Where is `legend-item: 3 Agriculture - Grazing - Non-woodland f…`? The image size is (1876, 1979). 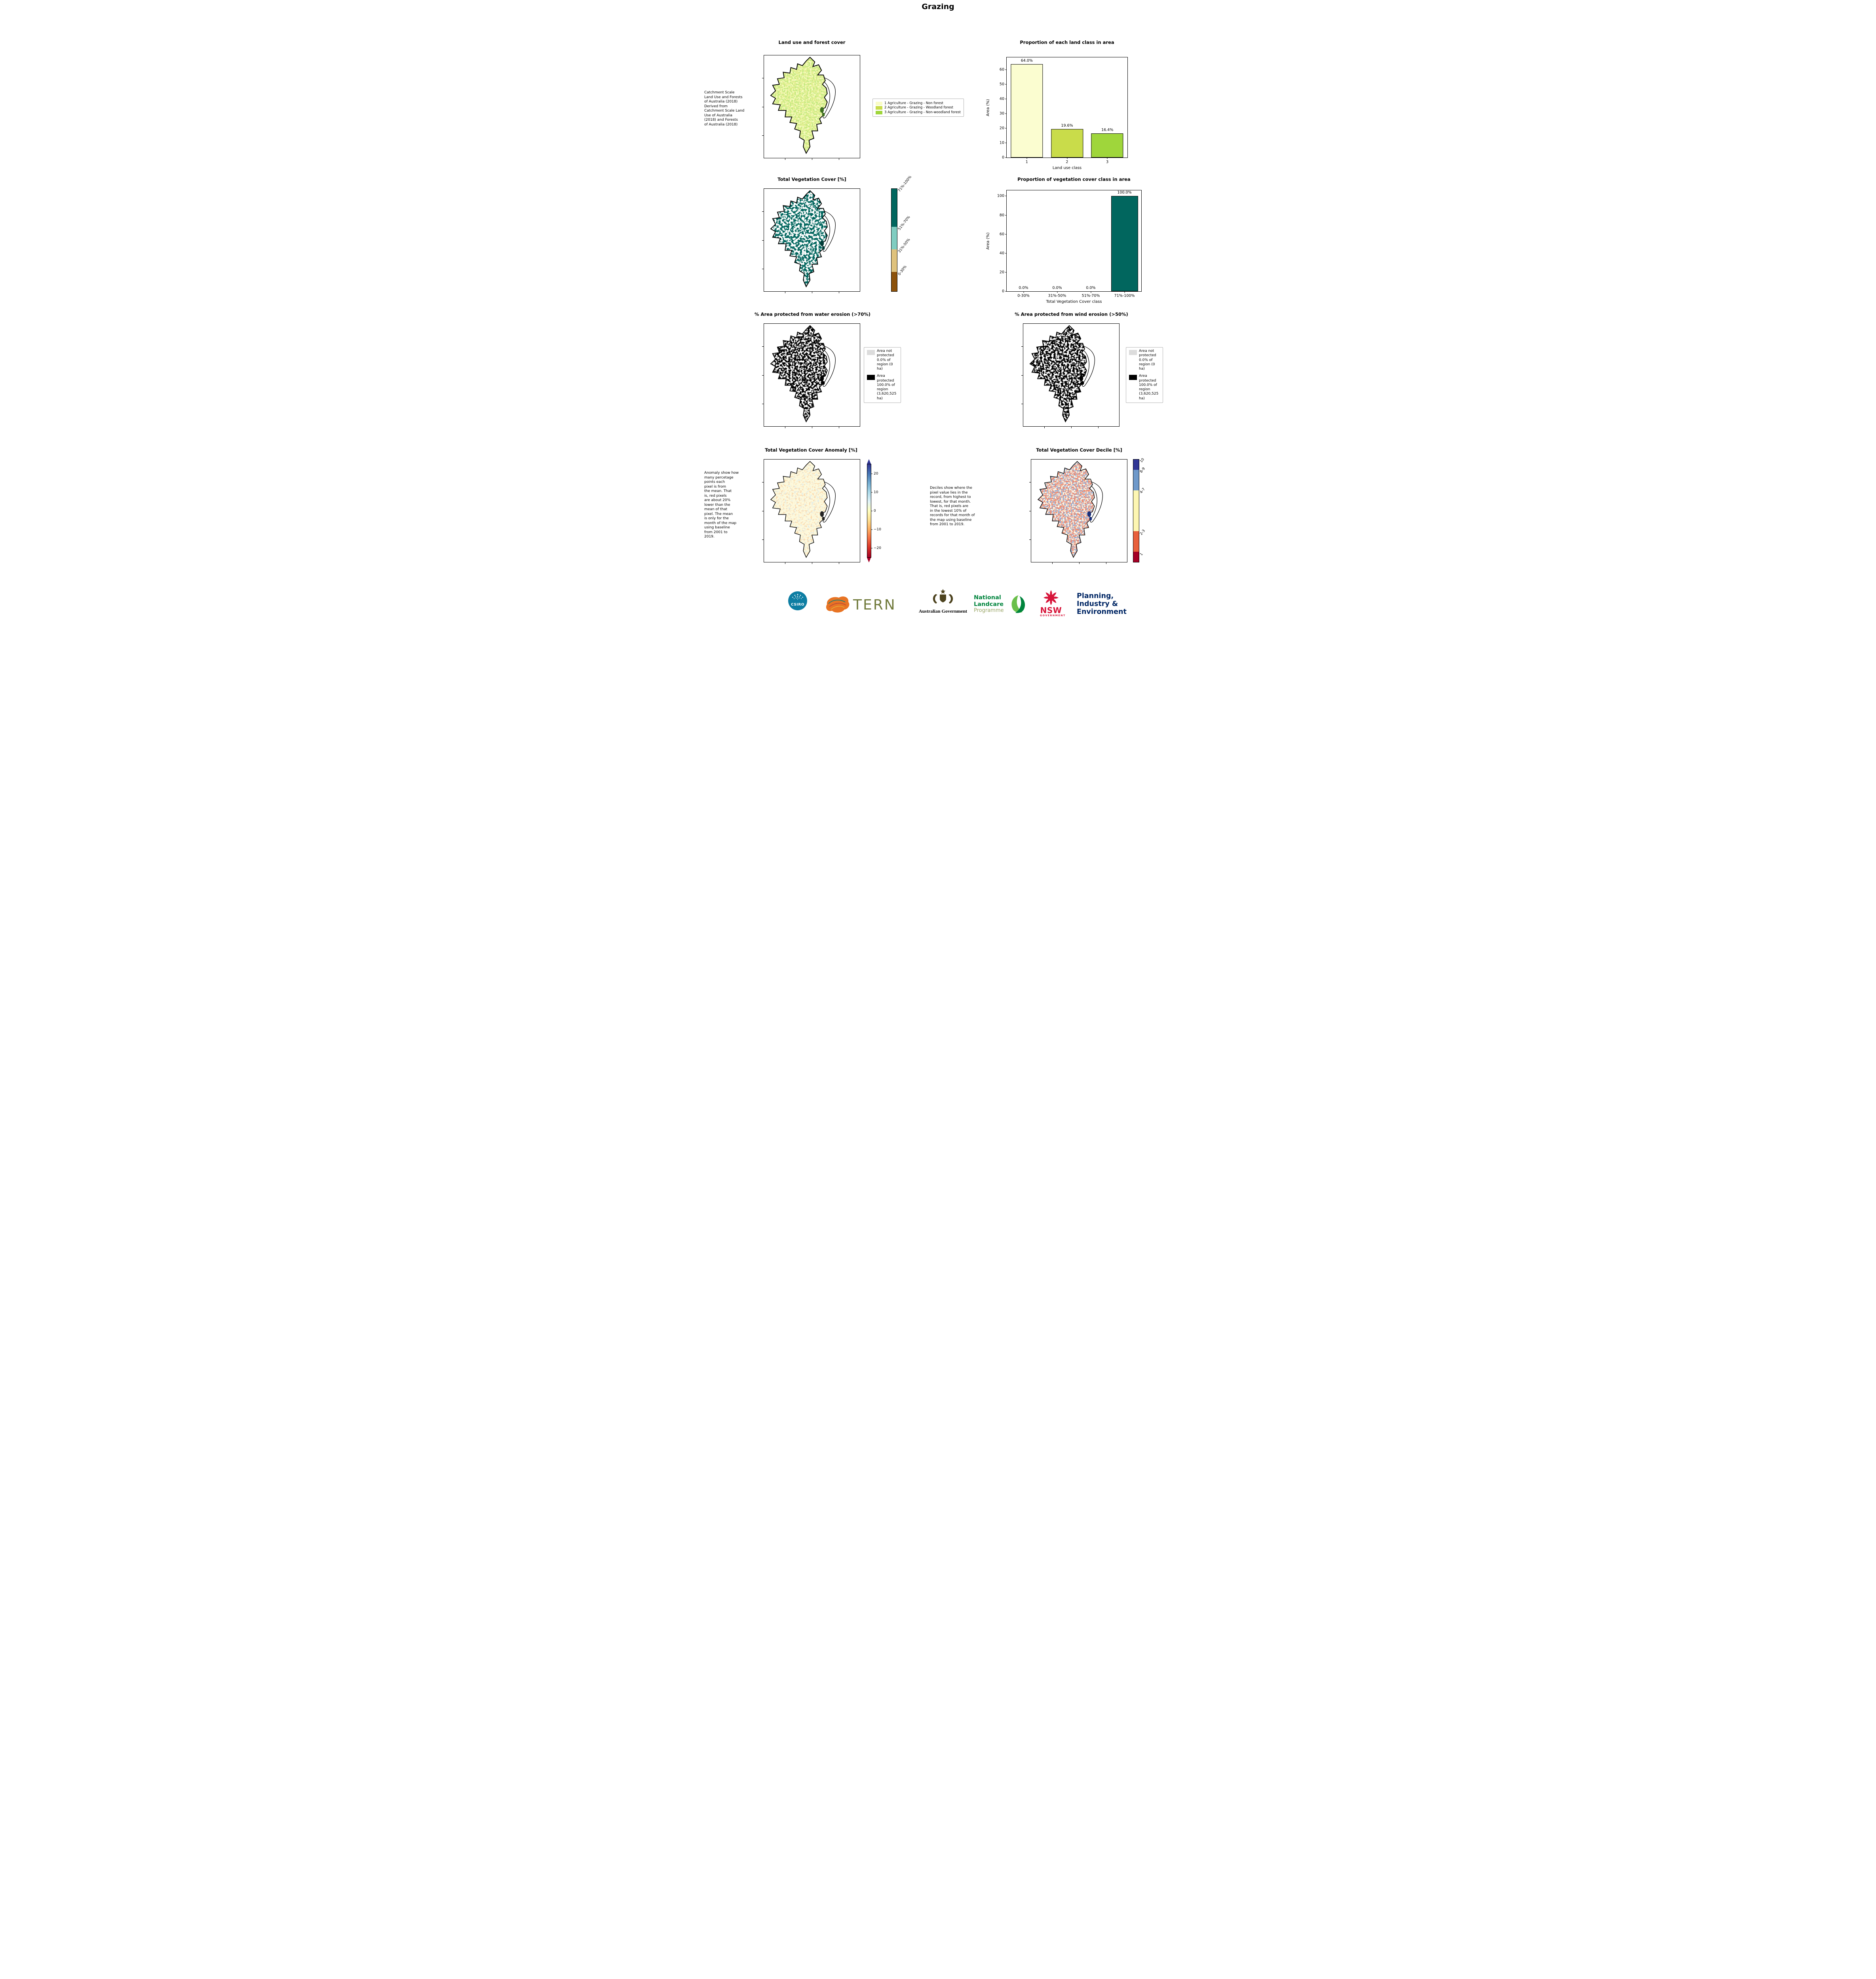 legend-item: 3 Agriculture - Grazing - Non-woodland f… is located at coordinates (918, 112).